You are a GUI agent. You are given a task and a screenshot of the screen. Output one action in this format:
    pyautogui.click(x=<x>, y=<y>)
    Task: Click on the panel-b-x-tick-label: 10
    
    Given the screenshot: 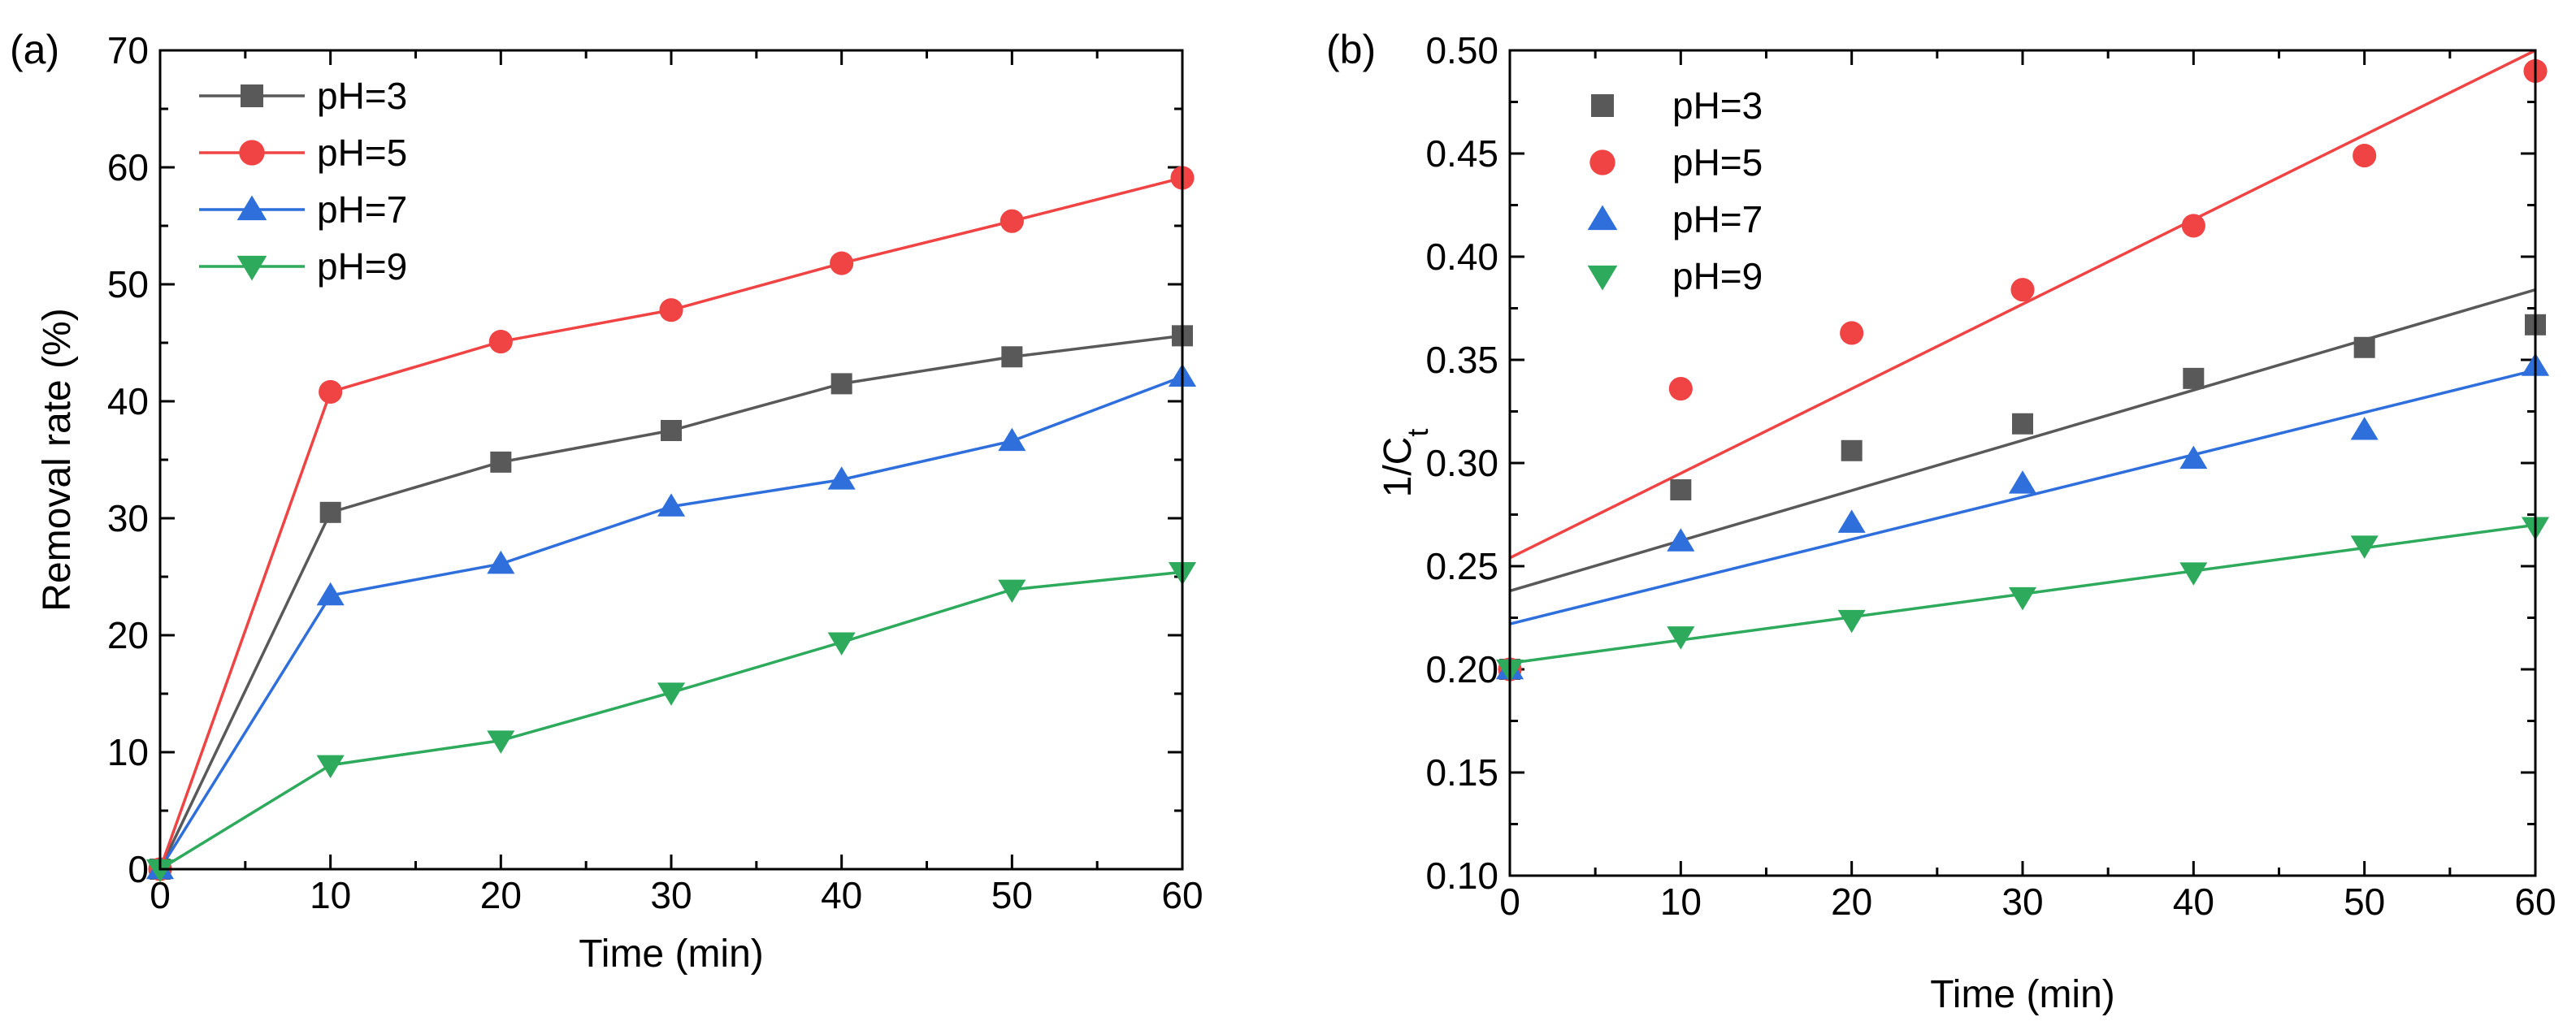 What is the action you would take?
    pyautogui.click(x=1681, y=902)
    